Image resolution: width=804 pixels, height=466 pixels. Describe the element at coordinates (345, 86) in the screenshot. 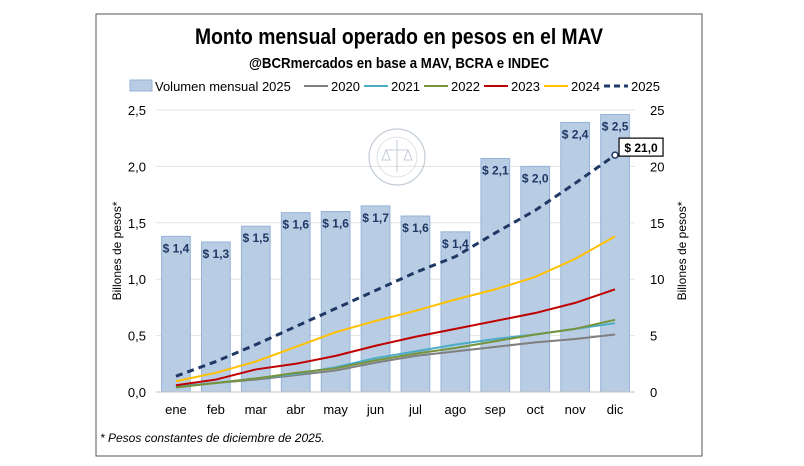

I see `legend-label: 2020` at that location.